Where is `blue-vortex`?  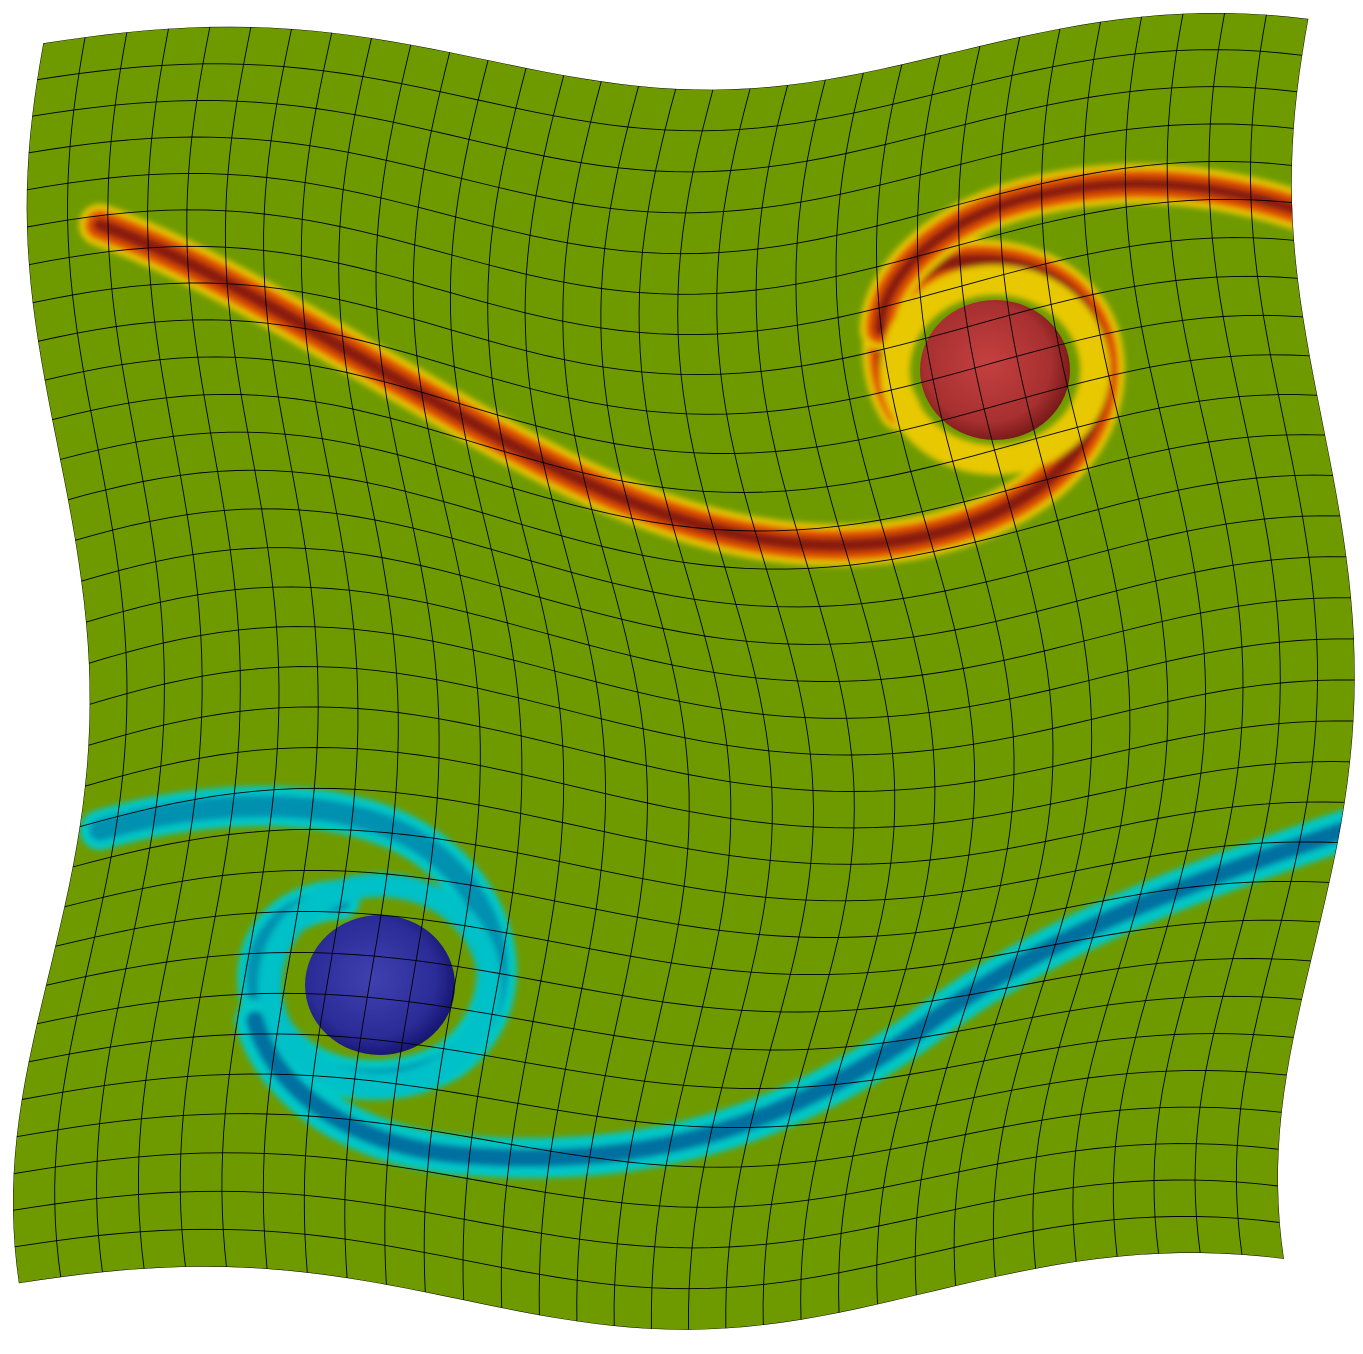
blue-vortex is located at coordinates (380, 985).